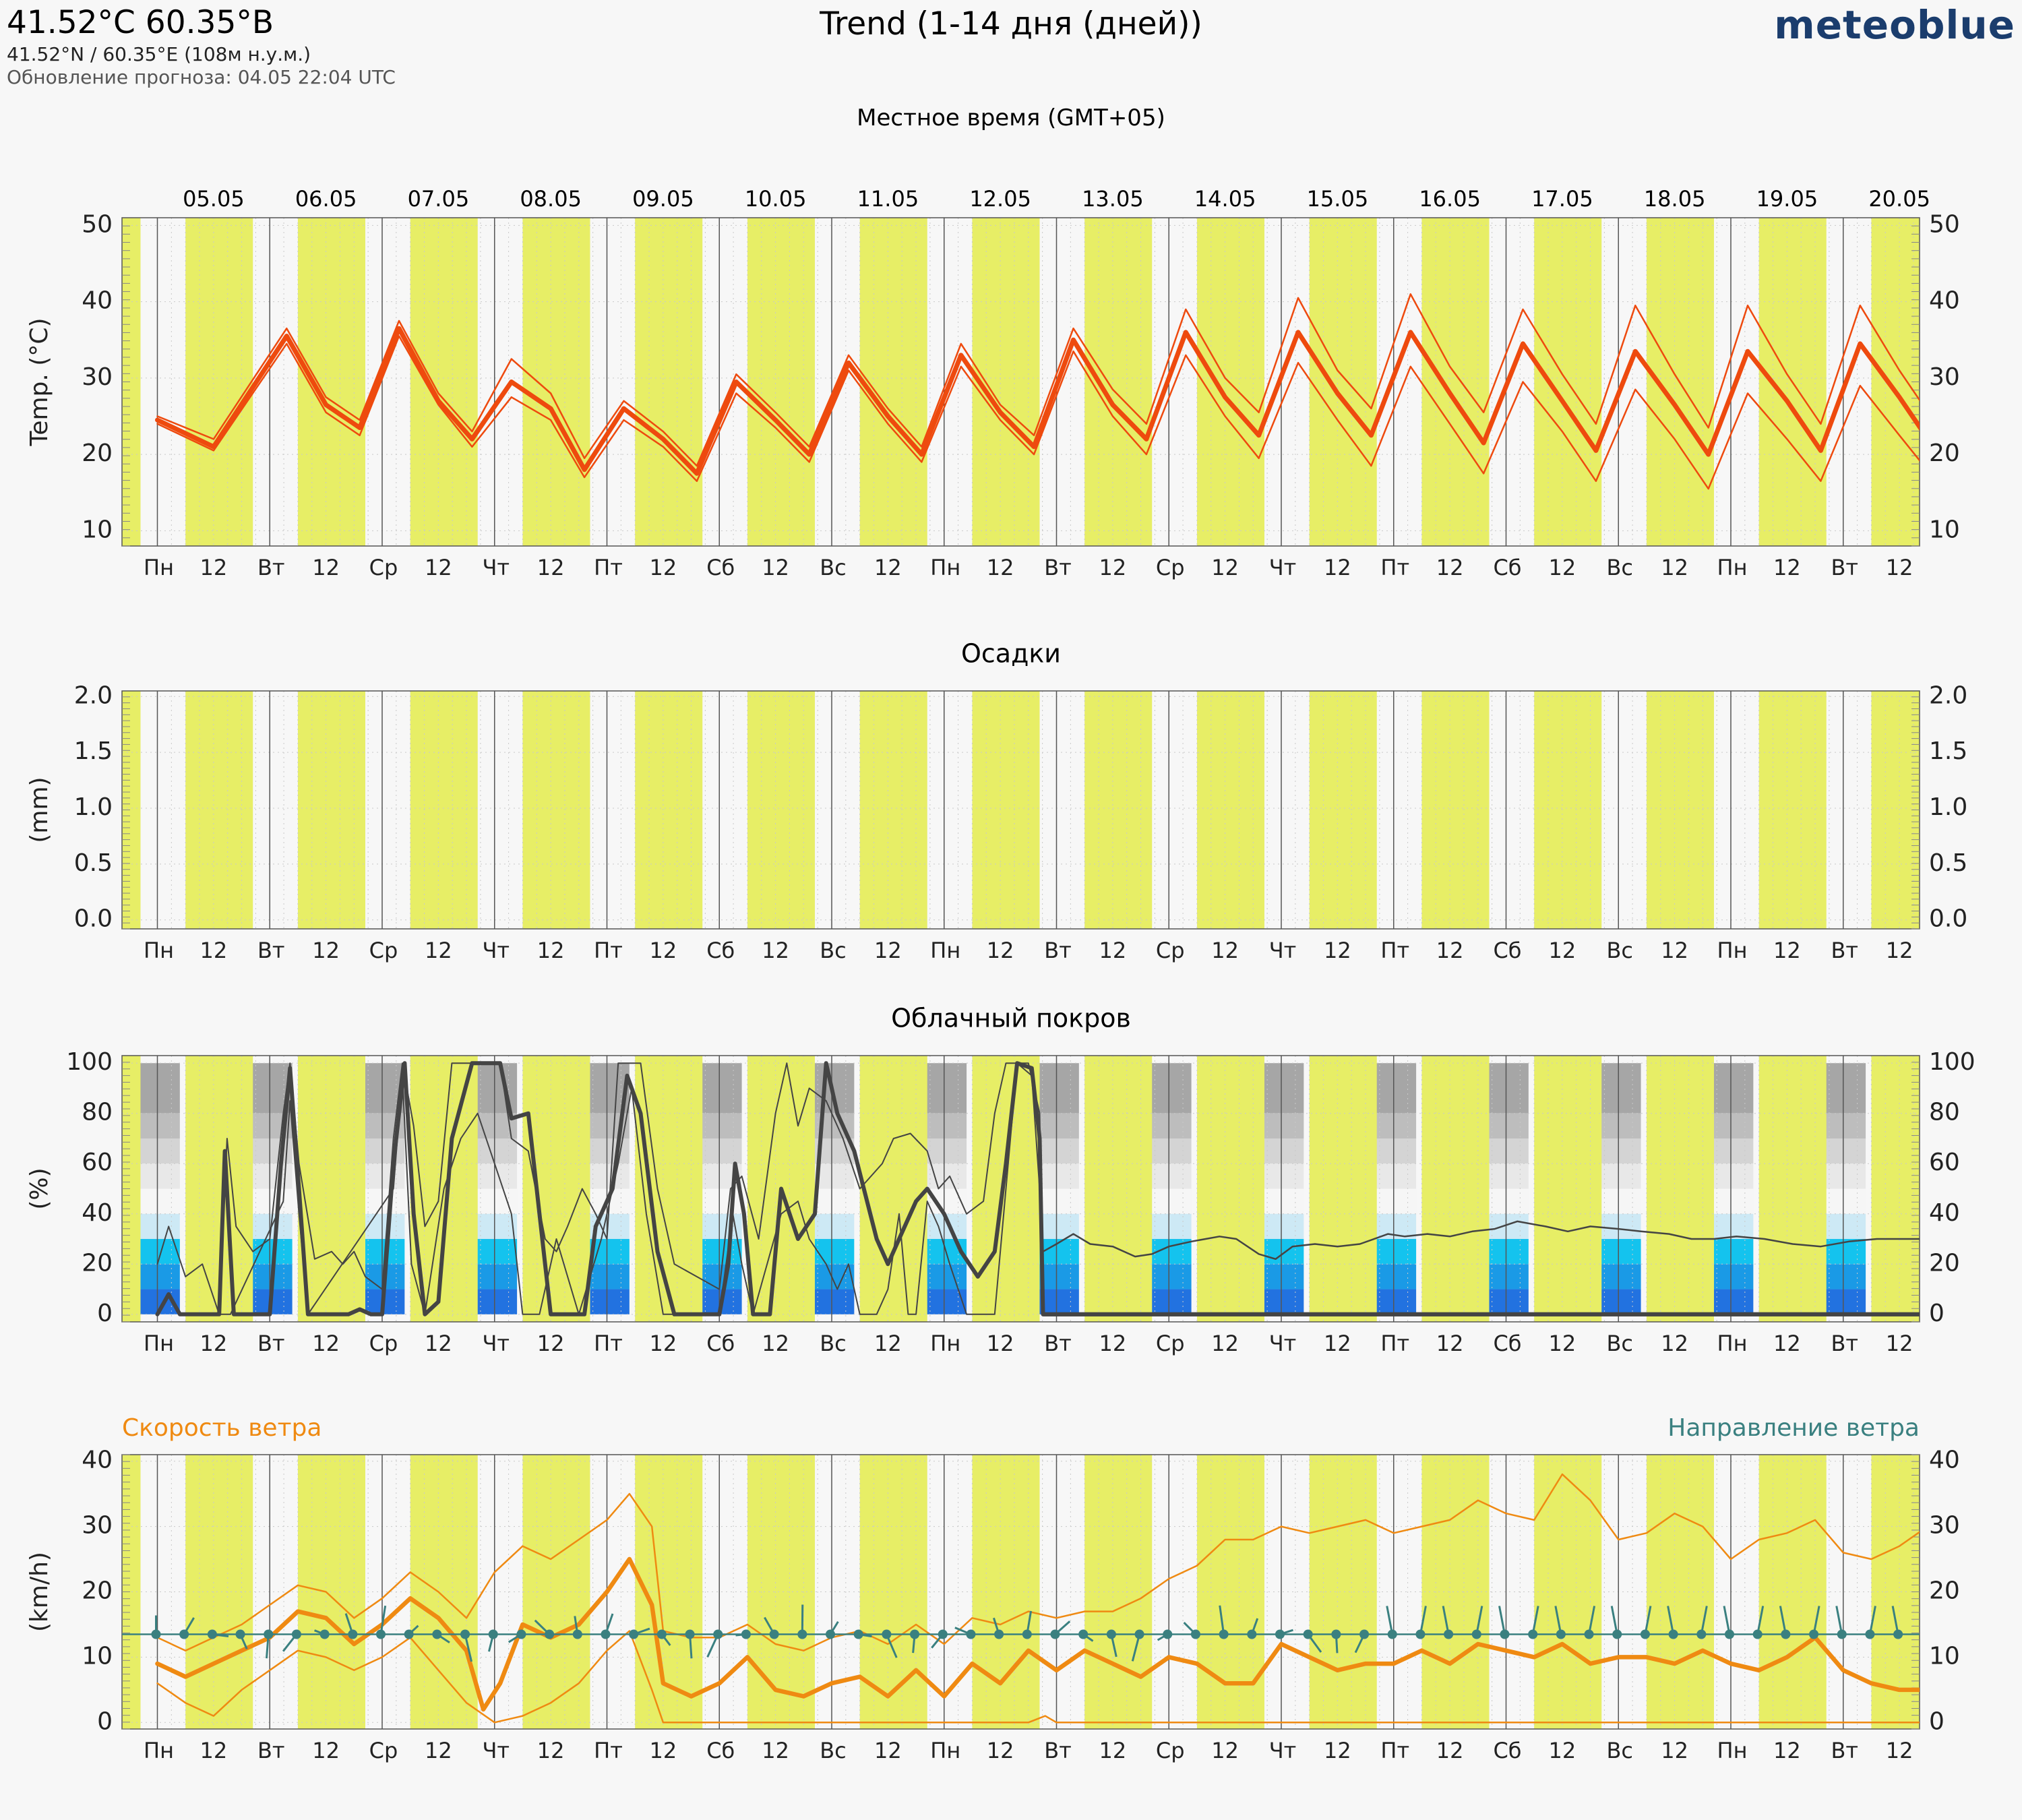 The width and height of the screenshot is (2022, 1820). What do you see at coordinates (1948, 919) in the screenshot?
I see `precip-ytick-right: 0.0` at bounding box center [1948, 919].